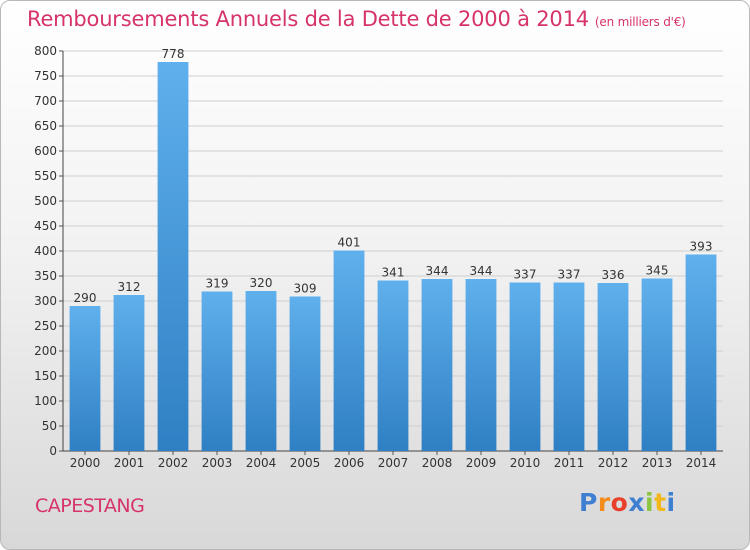 Image resolution: width=750 pixels, height=550 pixels. I want to click on data-label: 778, so click(173, 54).